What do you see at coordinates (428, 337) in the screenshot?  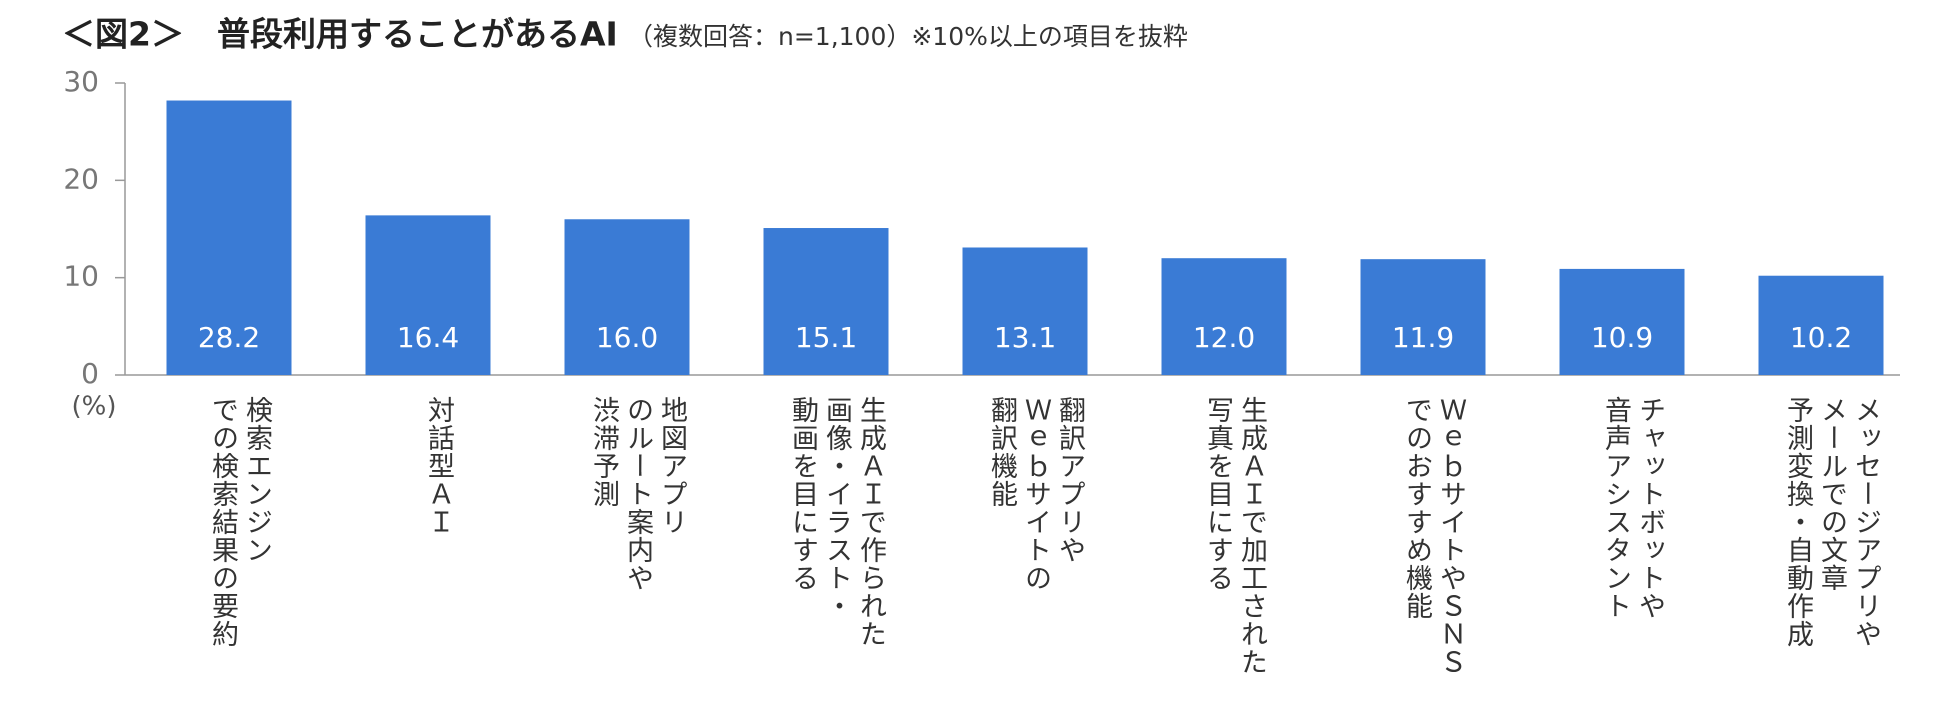 I see `value-label: 16.4` at bounding box center [428, 337].